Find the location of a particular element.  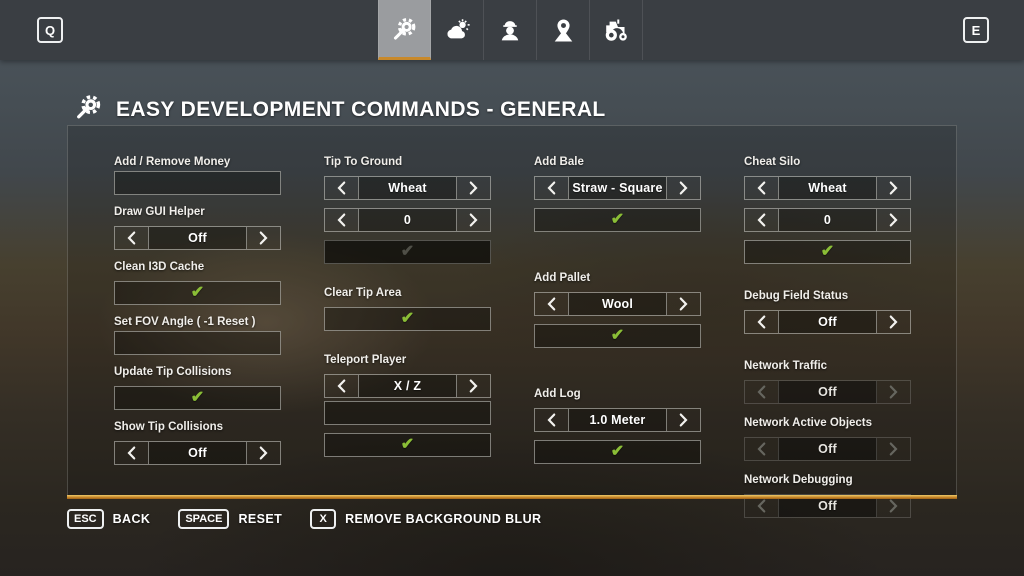

setting-group: Network Active Objects Off is located at coordinates (827, 439).